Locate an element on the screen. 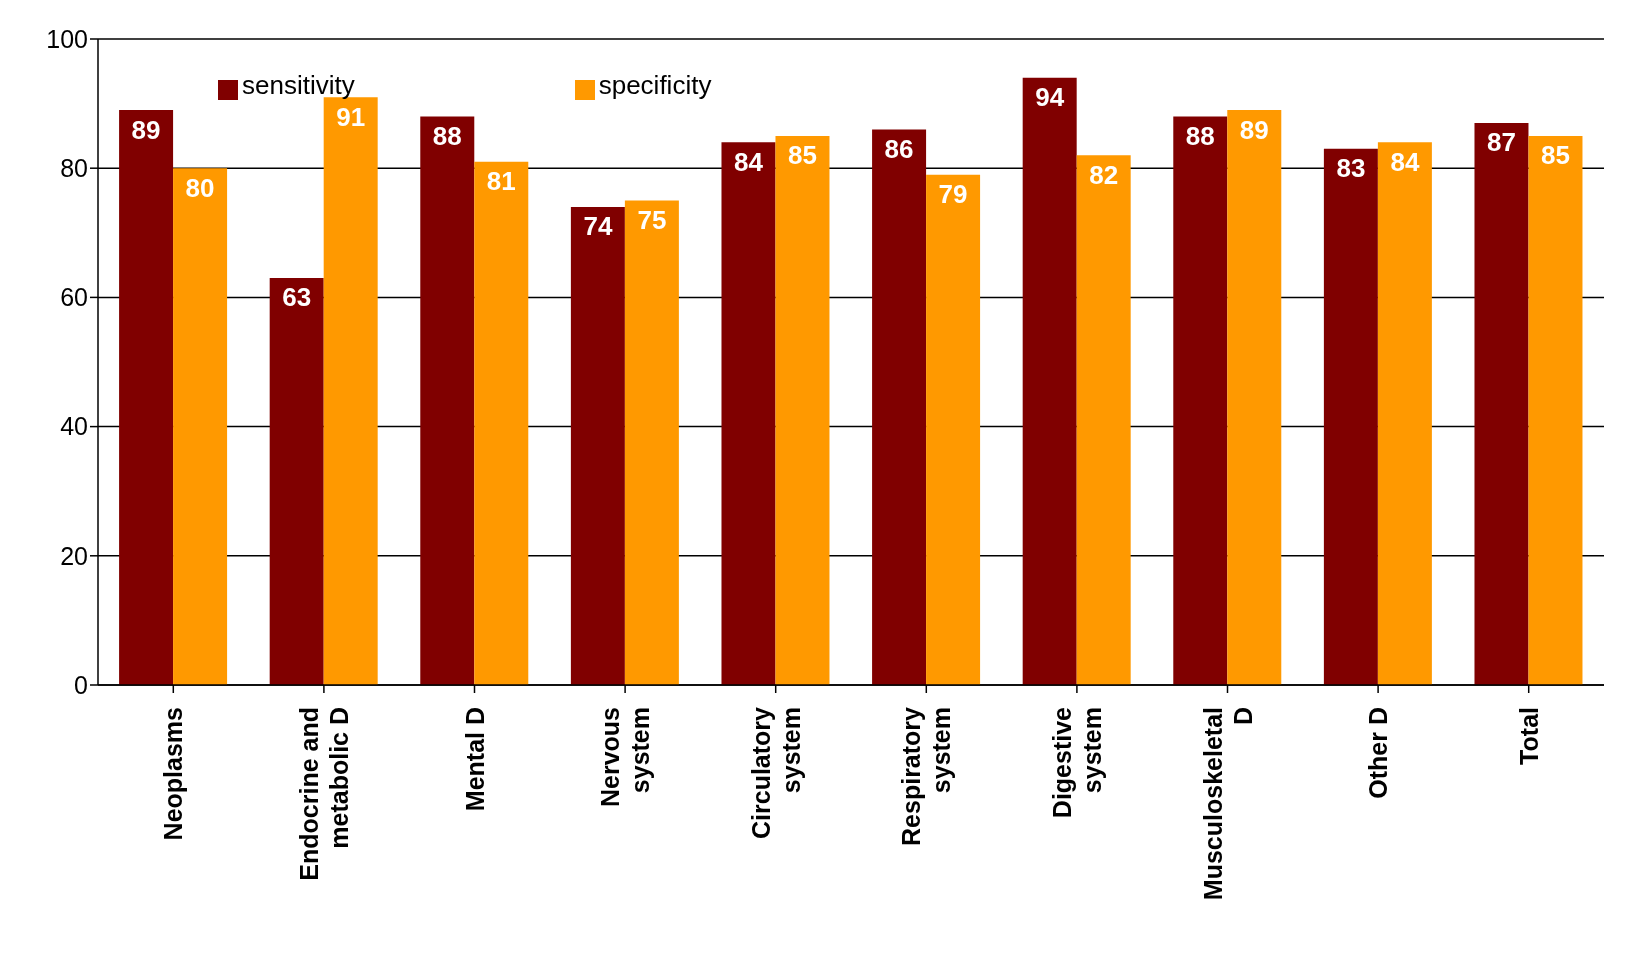  x-tick-label: Neoplasms is located at coordinates (173, 774).